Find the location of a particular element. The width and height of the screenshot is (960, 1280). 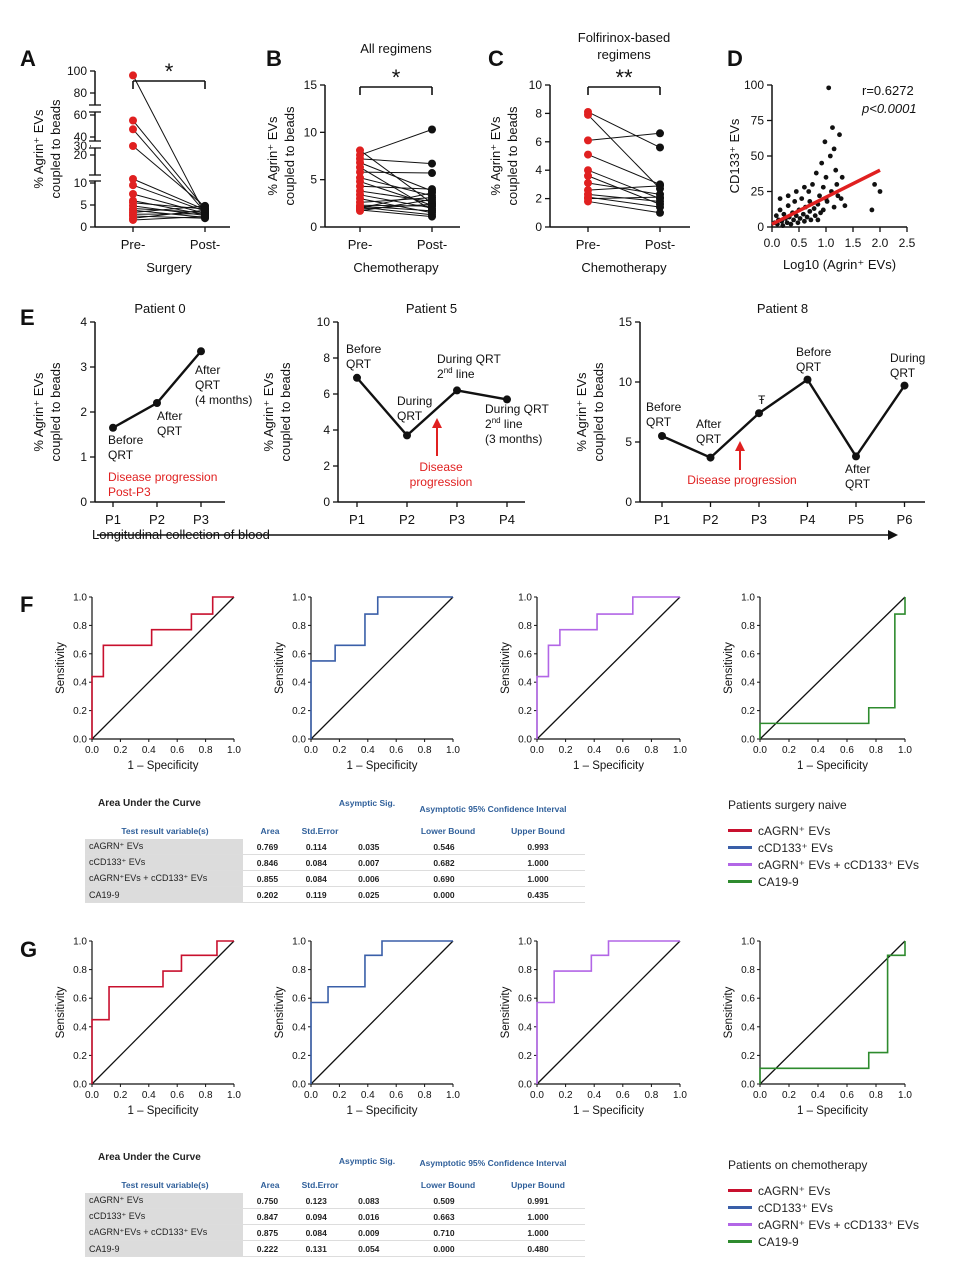

x-tick-label: 2.5 is located at coordinates (907, 243).